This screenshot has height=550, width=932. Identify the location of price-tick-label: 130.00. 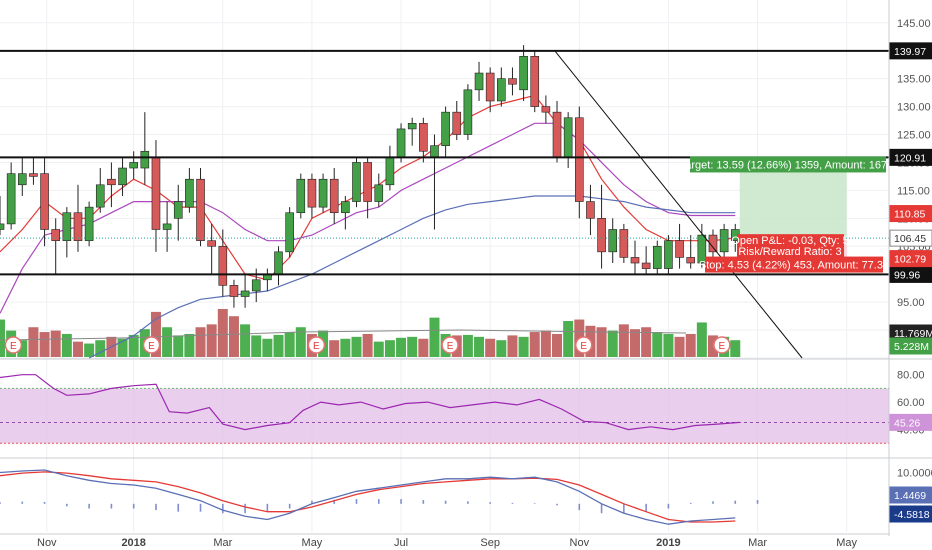
(914, 108).